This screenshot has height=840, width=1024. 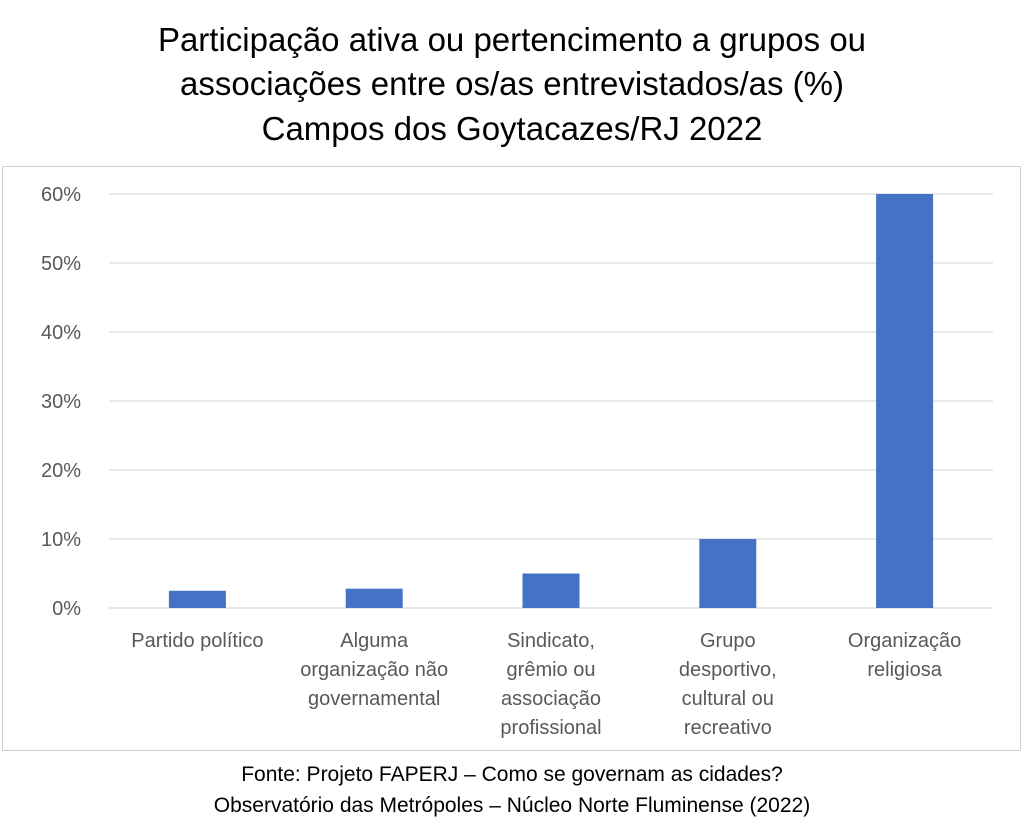 I want to click on y-tick-label-30: 30%, so click(x=61, y=402).